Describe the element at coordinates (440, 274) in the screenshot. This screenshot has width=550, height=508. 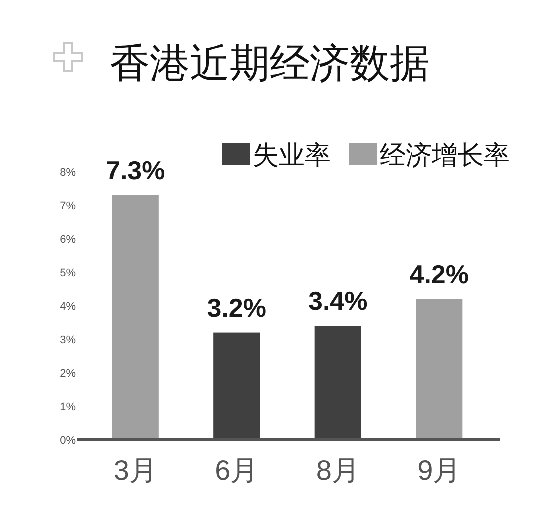
I see `data-label: 4.2%` at that location.